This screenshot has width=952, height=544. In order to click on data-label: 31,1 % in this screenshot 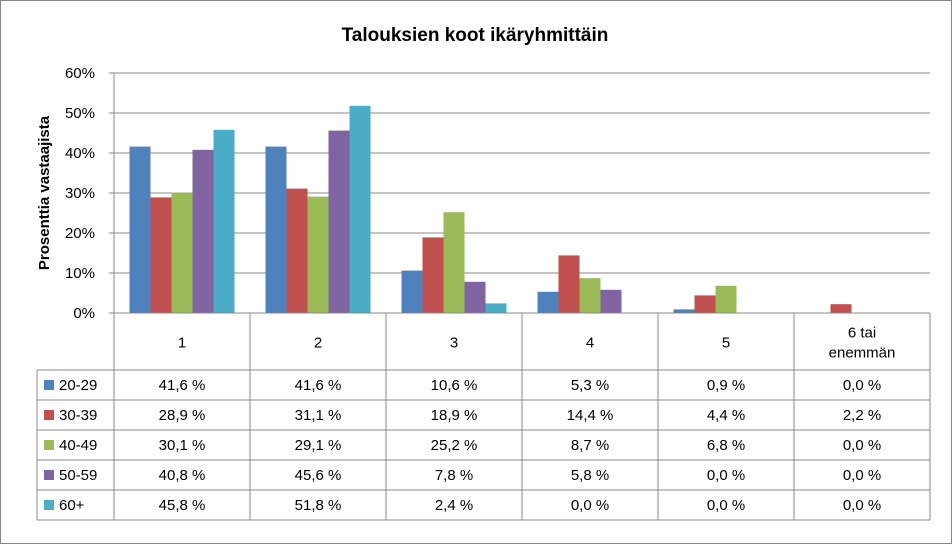, I will do `click(318, 415)`.